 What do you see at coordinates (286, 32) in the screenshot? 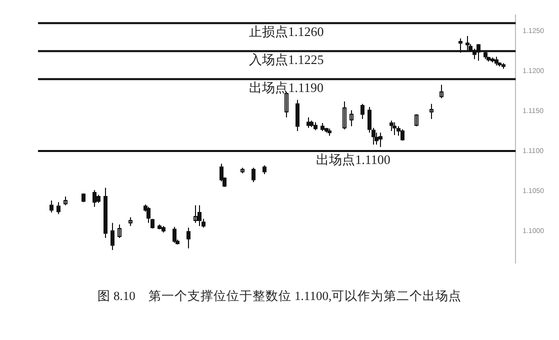
I see `ref-line-label: 止损点1.1260` at bounding box center [286, 32].